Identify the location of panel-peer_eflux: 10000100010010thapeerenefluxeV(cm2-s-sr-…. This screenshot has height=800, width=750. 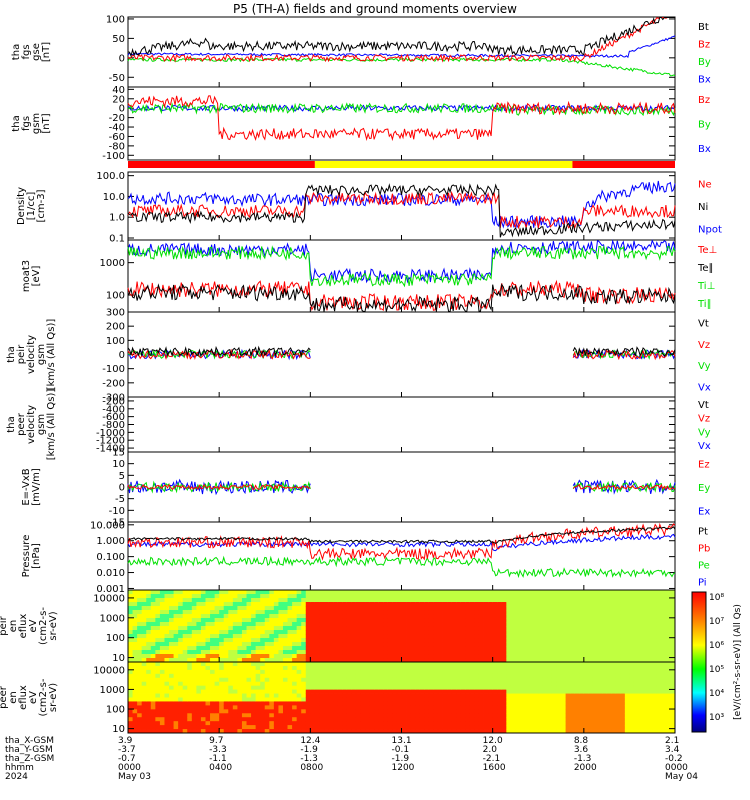
(338, 698).